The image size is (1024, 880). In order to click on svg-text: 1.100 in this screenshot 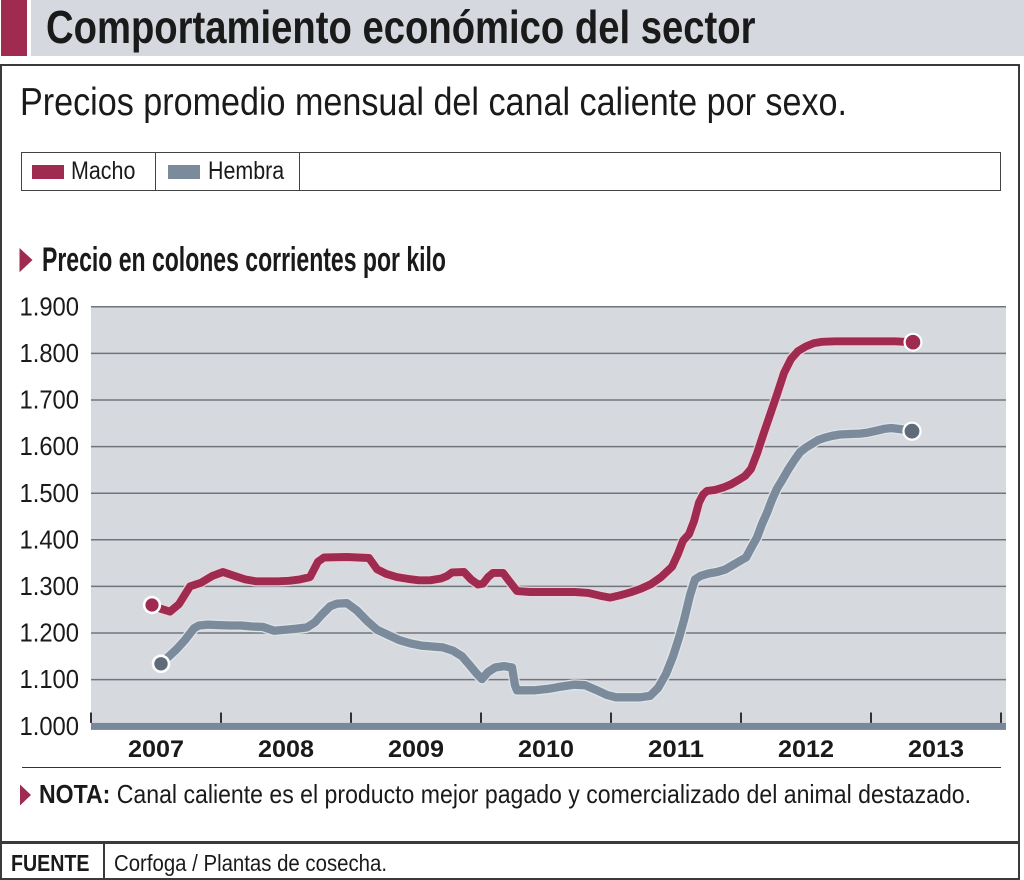, I will do `click(50, 680)`.